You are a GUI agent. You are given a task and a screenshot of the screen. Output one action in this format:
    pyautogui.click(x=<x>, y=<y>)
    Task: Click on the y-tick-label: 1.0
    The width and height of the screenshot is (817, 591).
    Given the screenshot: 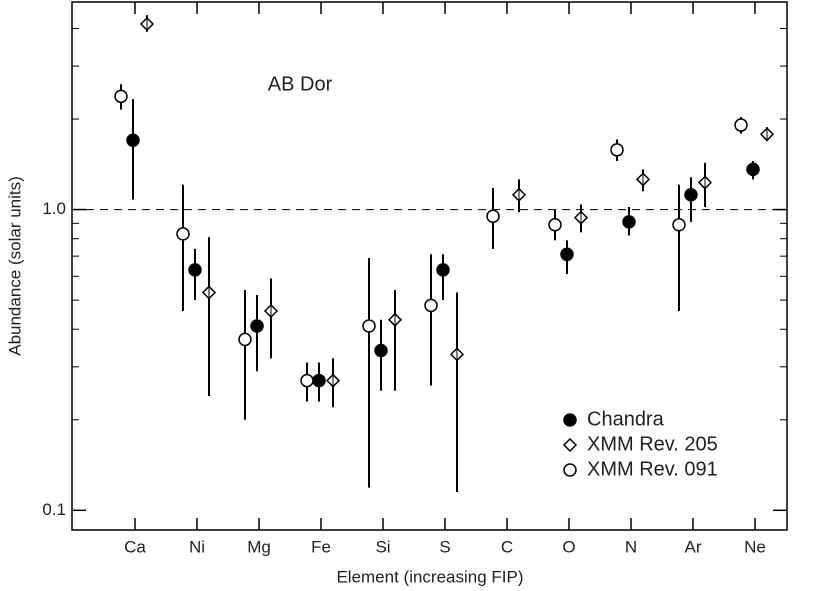 What is the action you would take?
    pyautogui.click(x=54, y=208)
    